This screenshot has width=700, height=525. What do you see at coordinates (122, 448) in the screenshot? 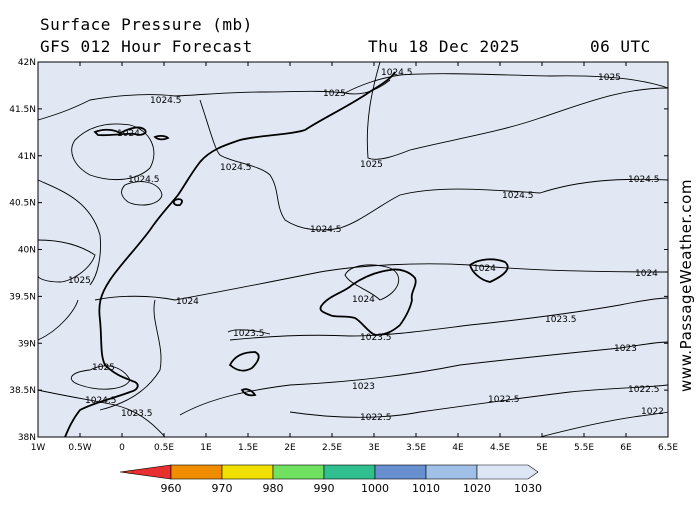
I see `lon-tick-label: 0` at bounding box center [122, 448].